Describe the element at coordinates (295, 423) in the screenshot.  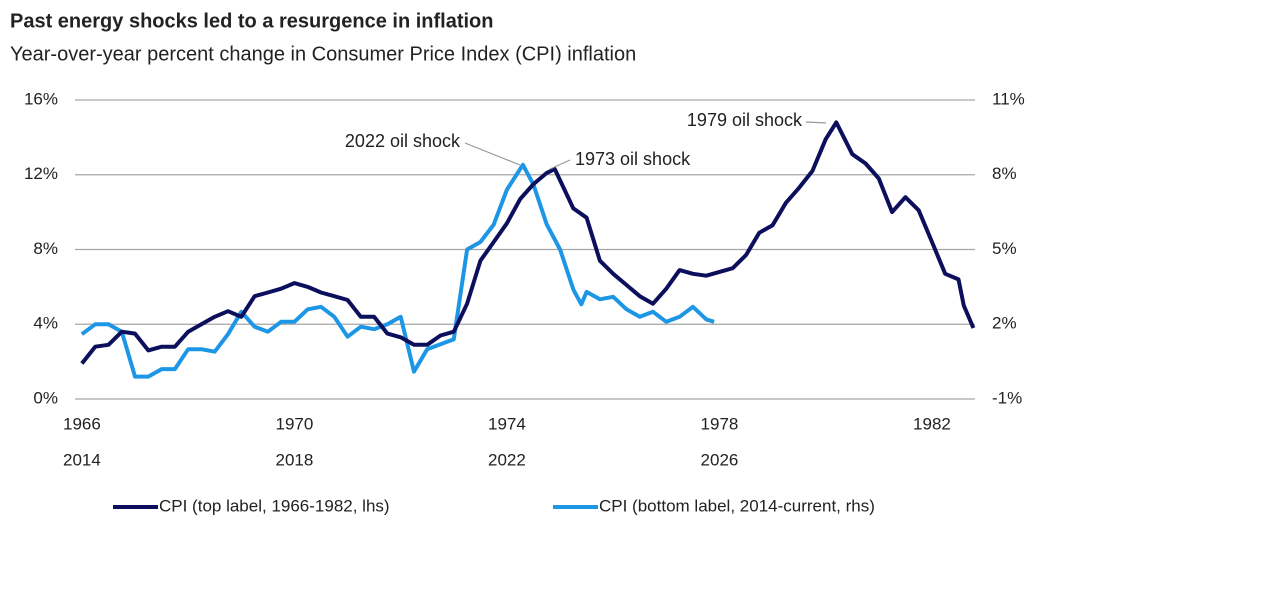
I see `x-tick-label: 1970` at that location.